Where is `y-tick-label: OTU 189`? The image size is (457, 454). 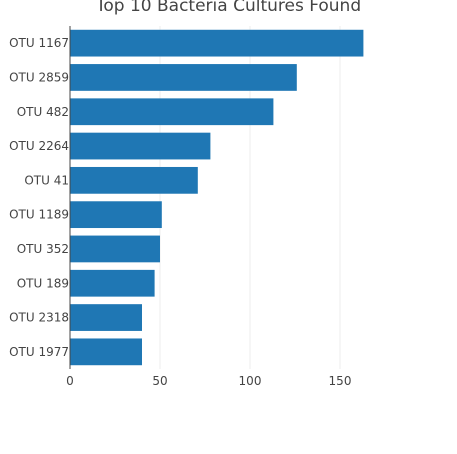
y-tick-label: OTU 189 is located at coordinates (43, 283).